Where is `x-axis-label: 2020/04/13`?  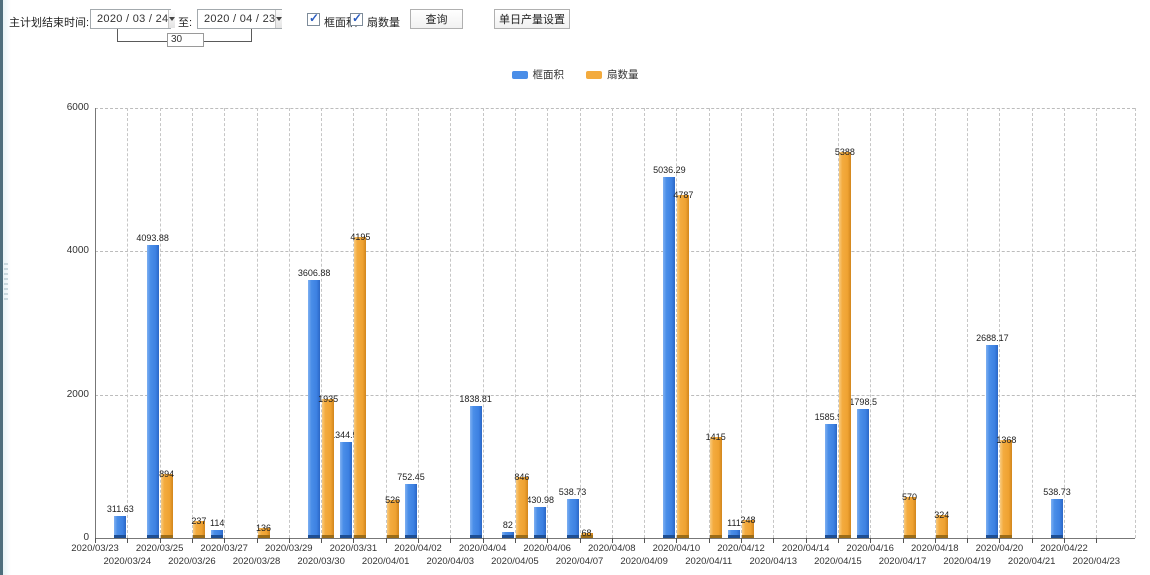 x-axis-label: 2020/04/13 is located at coordinates (773, 561).